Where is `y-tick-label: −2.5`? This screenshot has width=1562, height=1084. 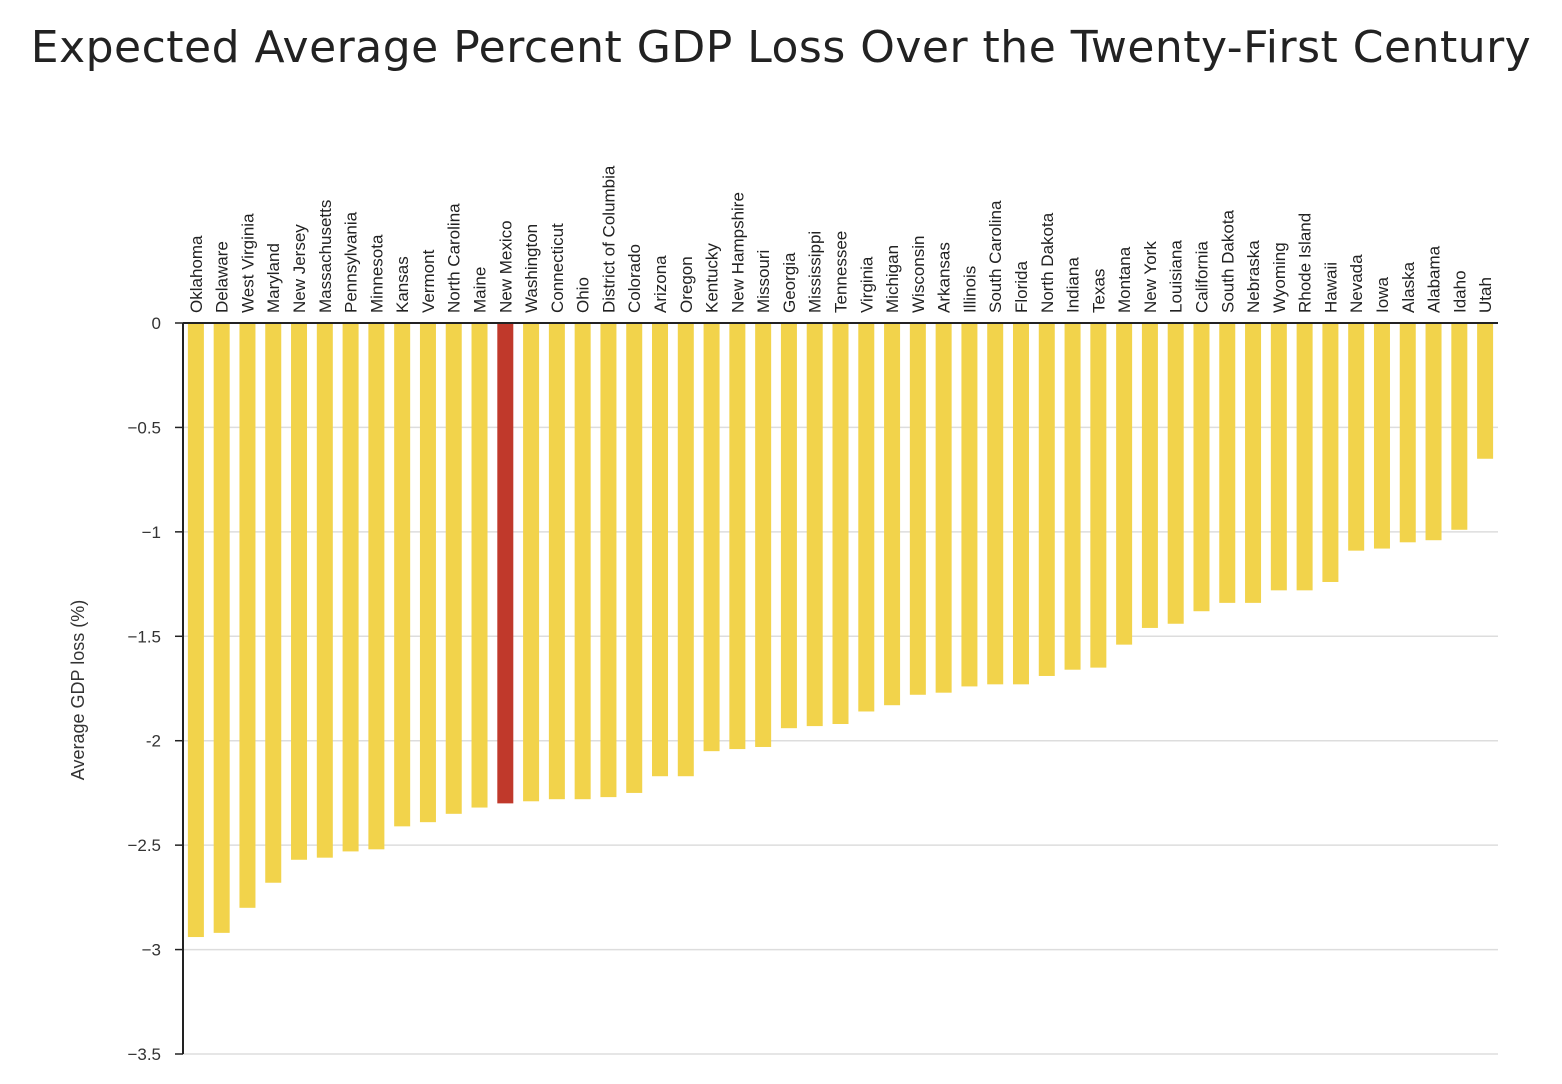
y-tick-label: −2.5 is located at coordinates (144, 845).